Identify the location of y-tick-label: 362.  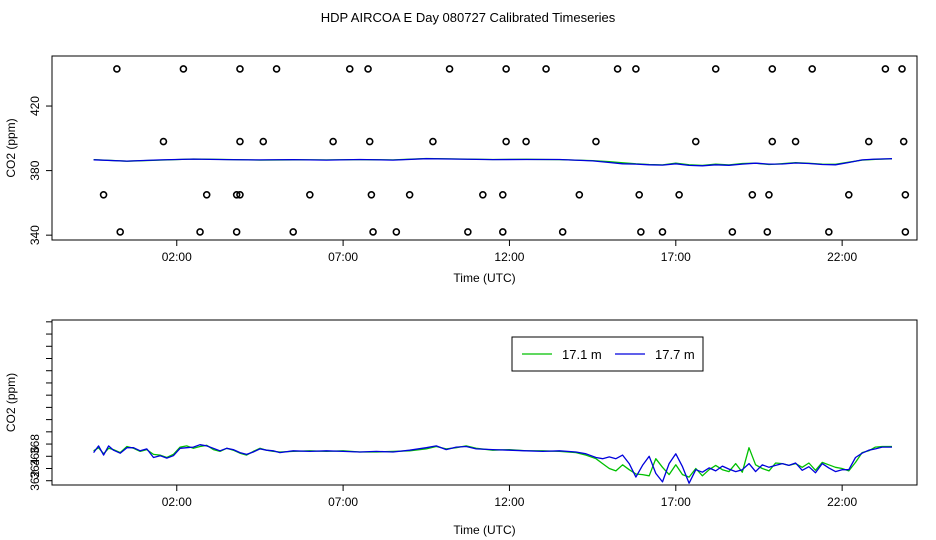
(35, 480).